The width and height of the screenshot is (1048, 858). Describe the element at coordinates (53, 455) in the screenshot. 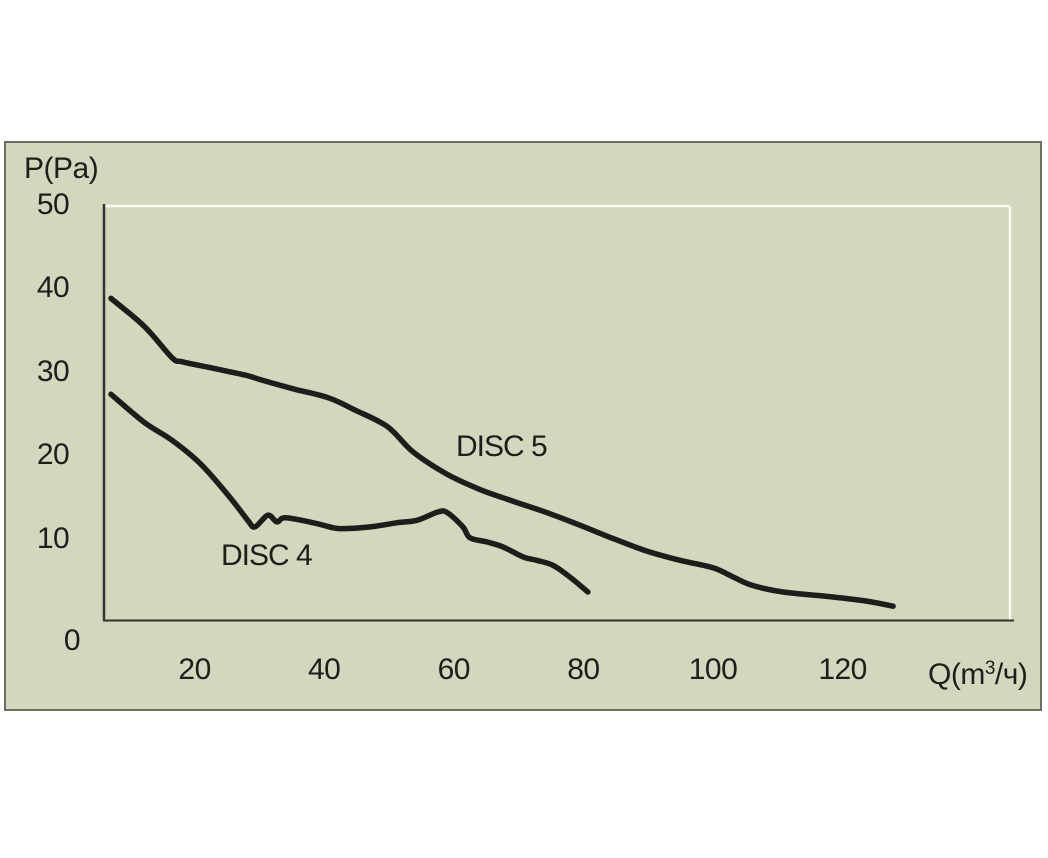

I see `y-axis-tick-label: 20` at that location.